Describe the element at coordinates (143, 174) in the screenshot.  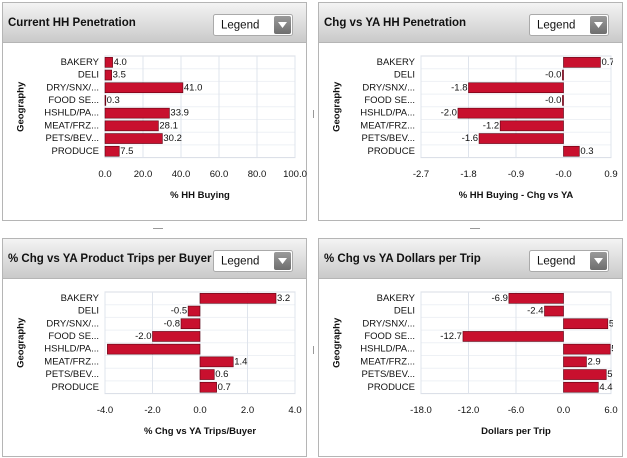
I see `x-tick-label: 20.0` at that location.